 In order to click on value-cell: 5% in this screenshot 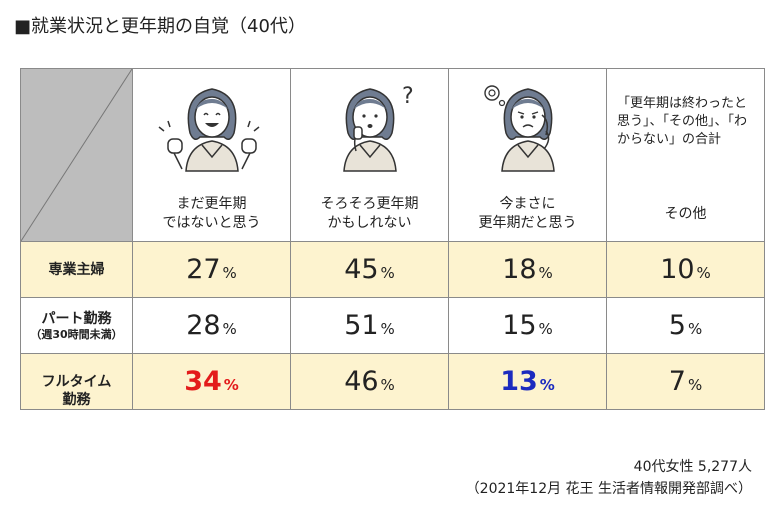, I will do `click(685, 325)`.